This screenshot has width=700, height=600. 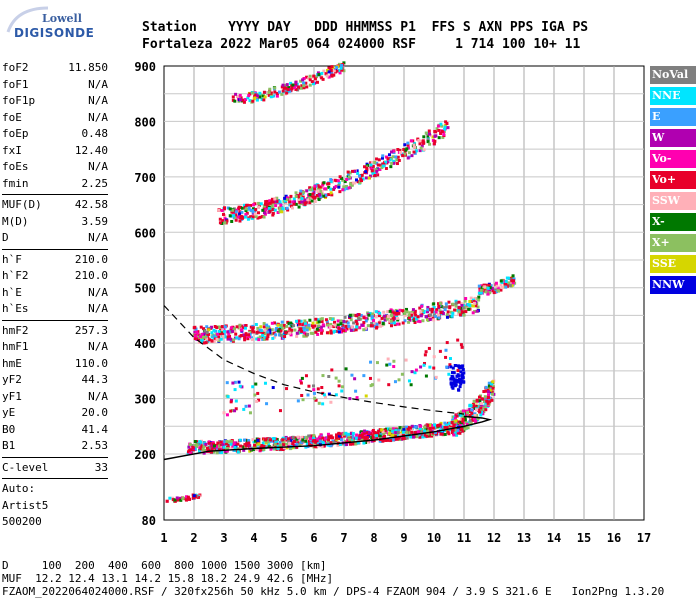 What do you see at coordinates (15, 275) in the screenshot?
I see `param-label: h`F2` at bounding box center [15, 275].